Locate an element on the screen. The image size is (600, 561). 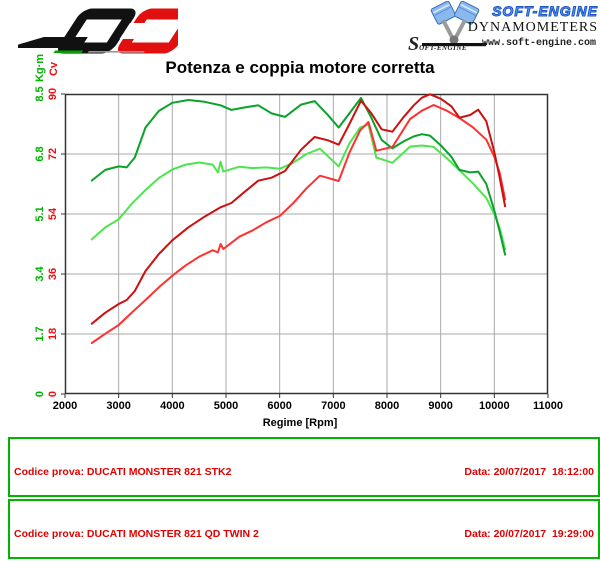
codice-prova: Codice prova: DUCATI MONSTER 821 STK2 is located at coordinates (123, 472).